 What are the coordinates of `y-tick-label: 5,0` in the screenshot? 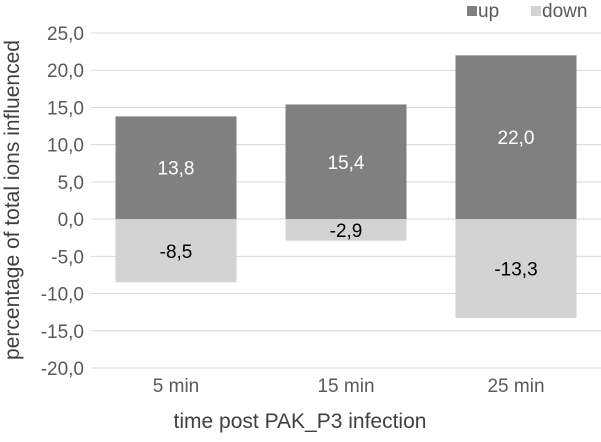 It's located at (71, 183).